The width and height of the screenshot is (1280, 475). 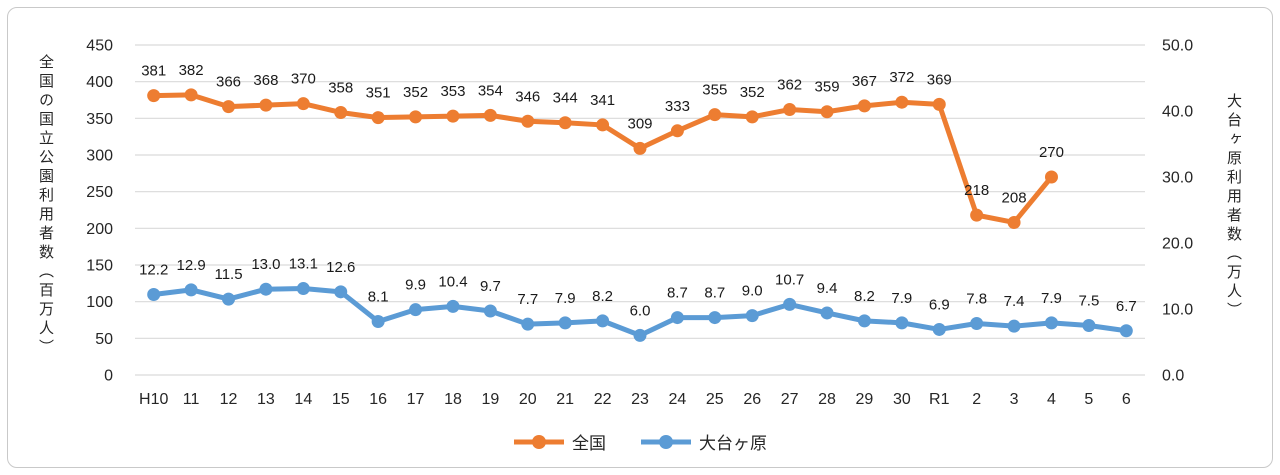 I want to click on right-axis-tick-label: 40.0, so click(x=1177, y=112).